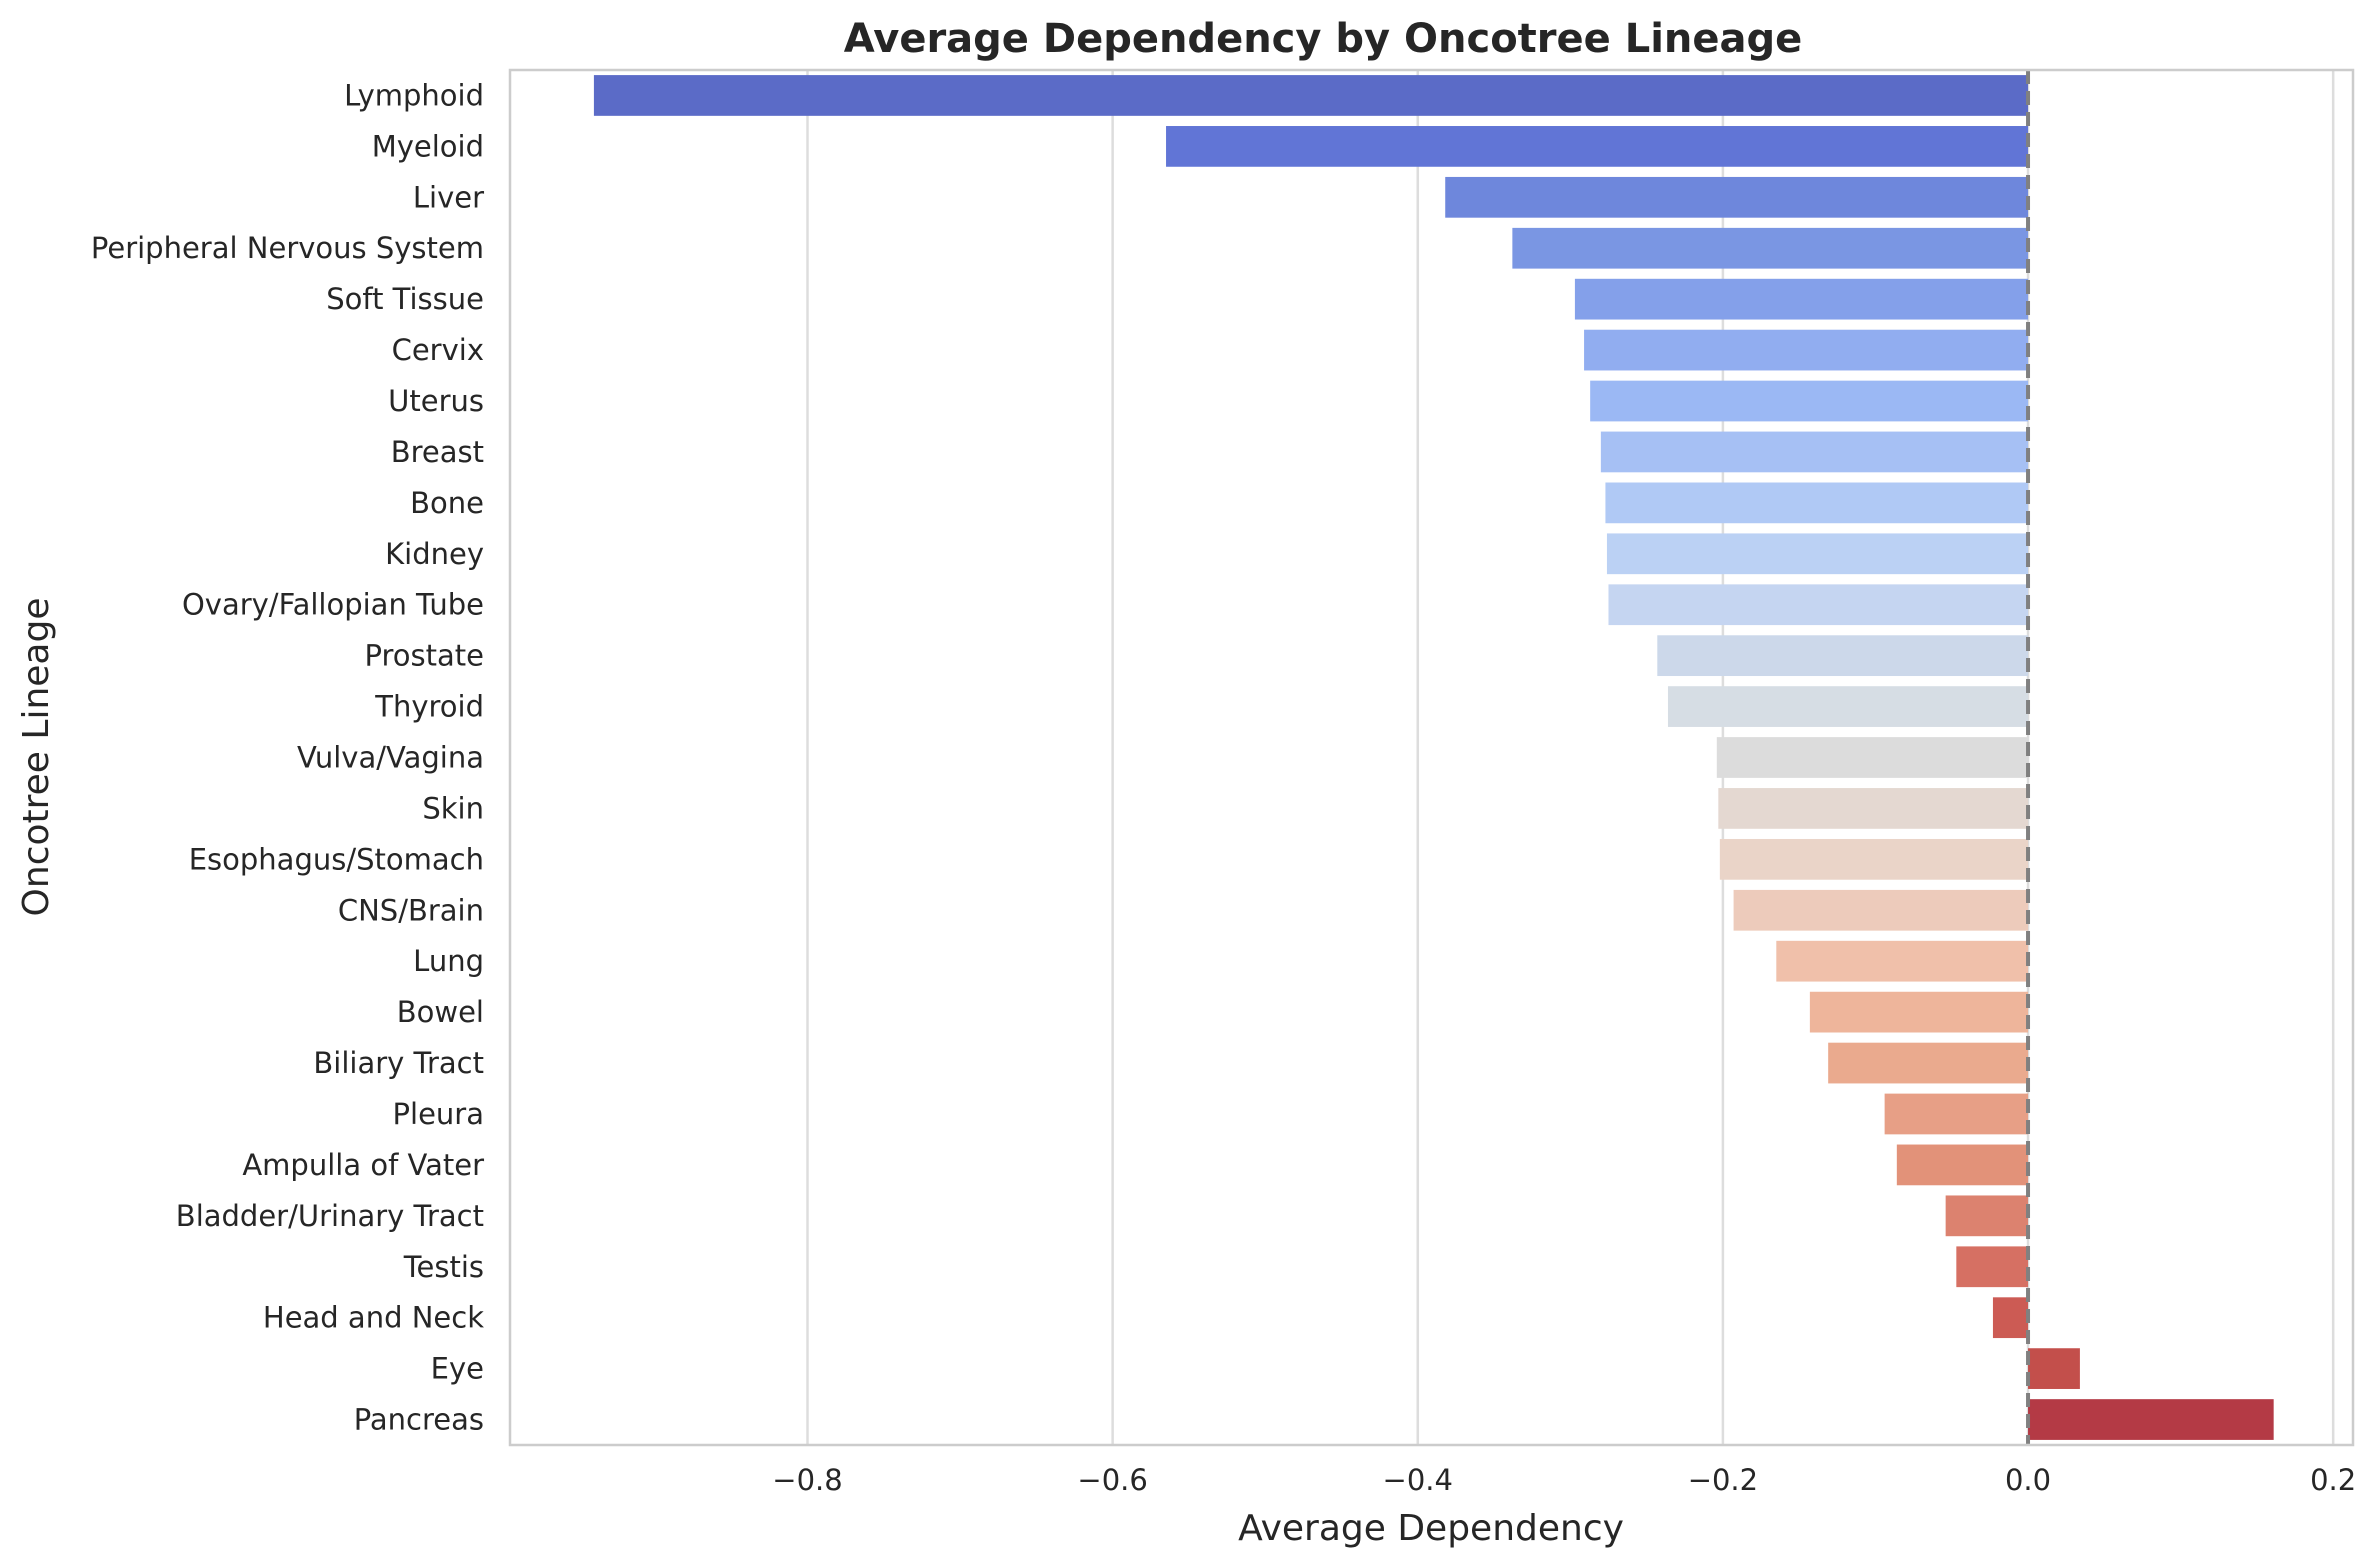  What do you see at coordinates (434, 554) in the screenshot?
I see `y-tick-label: Kidney` at bounding box center [434, 554].